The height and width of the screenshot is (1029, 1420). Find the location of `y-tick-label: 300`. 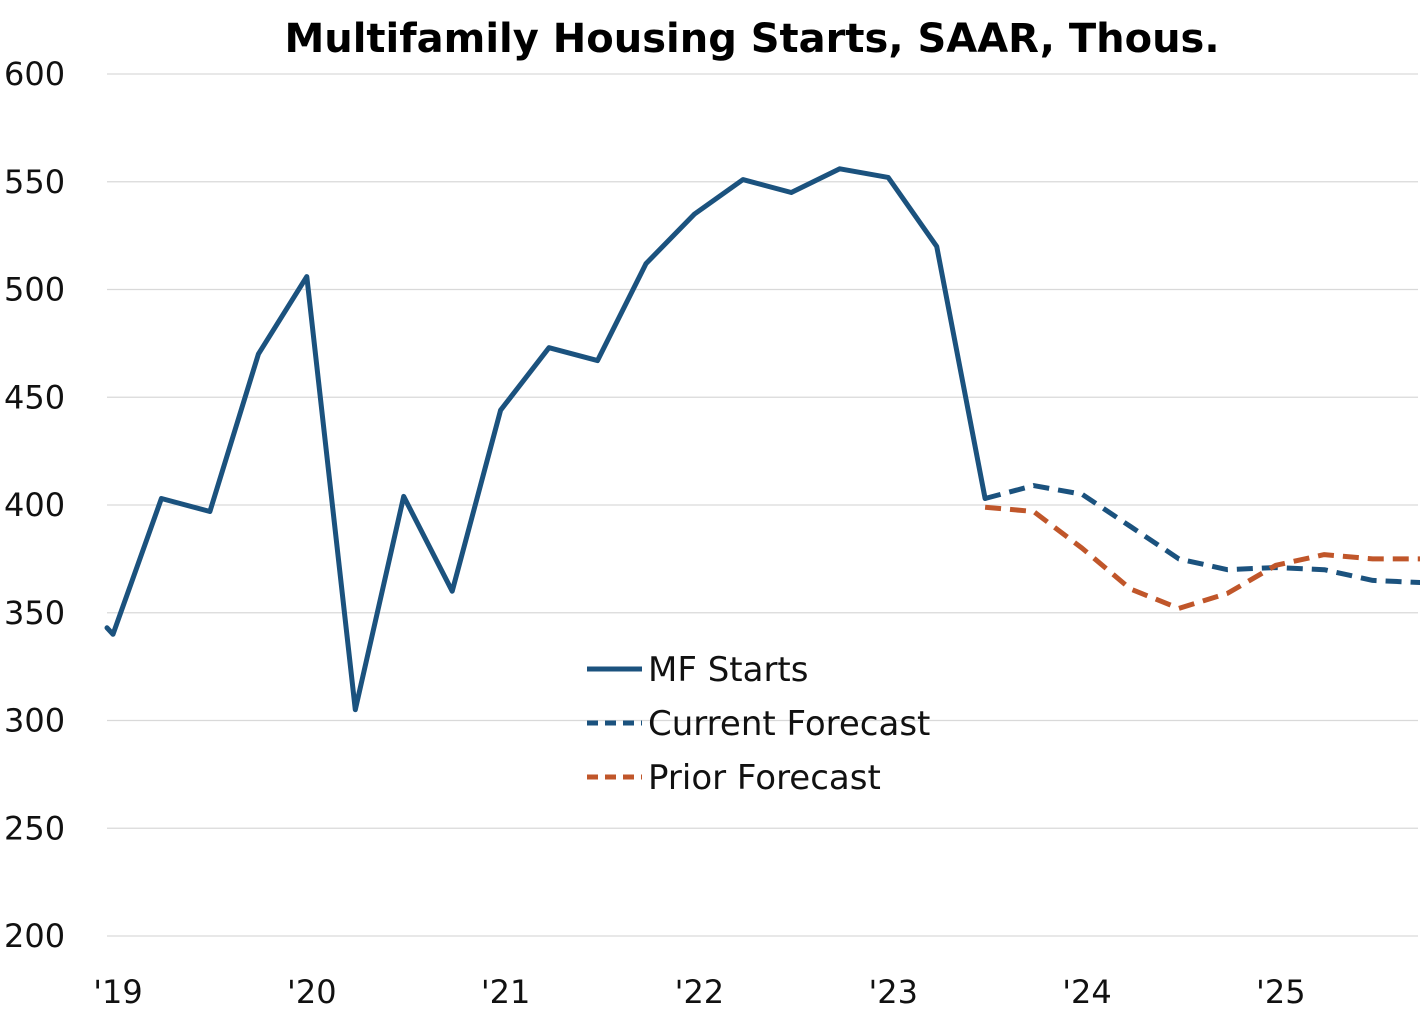

y-tick-label: 300 is located at coordinates (34, 721).